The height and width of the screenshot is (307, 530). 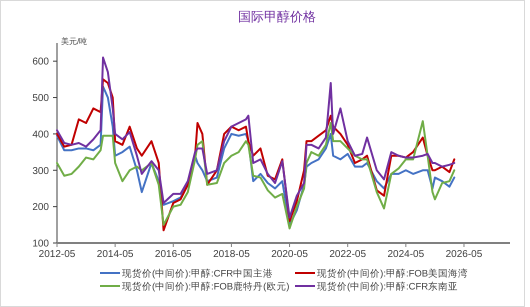 I want to click on y-tick-label: 500, so click(x=41, y=98).